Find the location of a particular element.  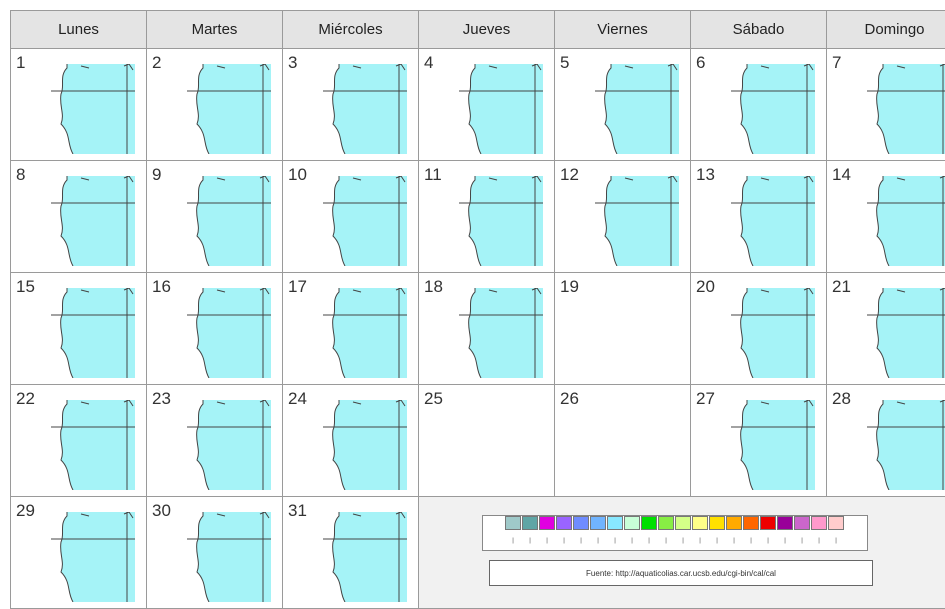

day-cell: 11 is located at coordinates (487, 217).